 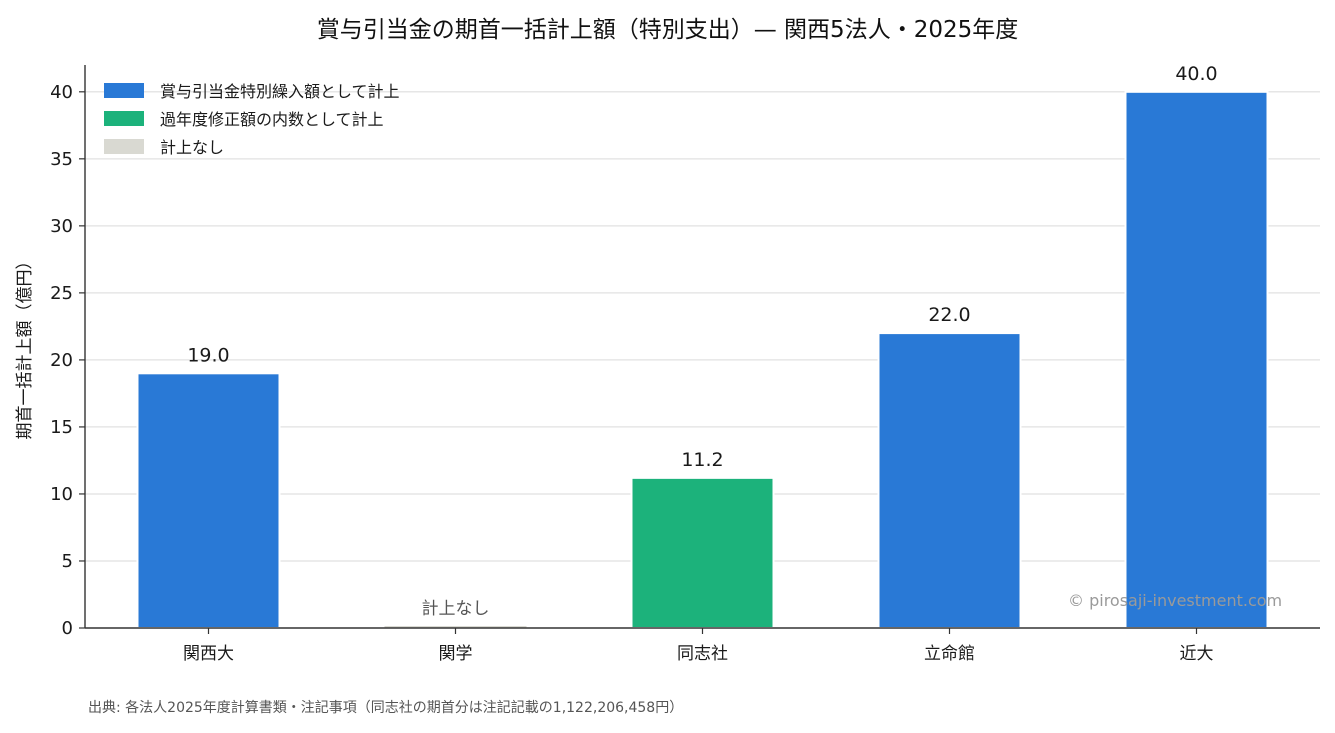 I want to click on bar-同志社, so click(x=702, y=552).